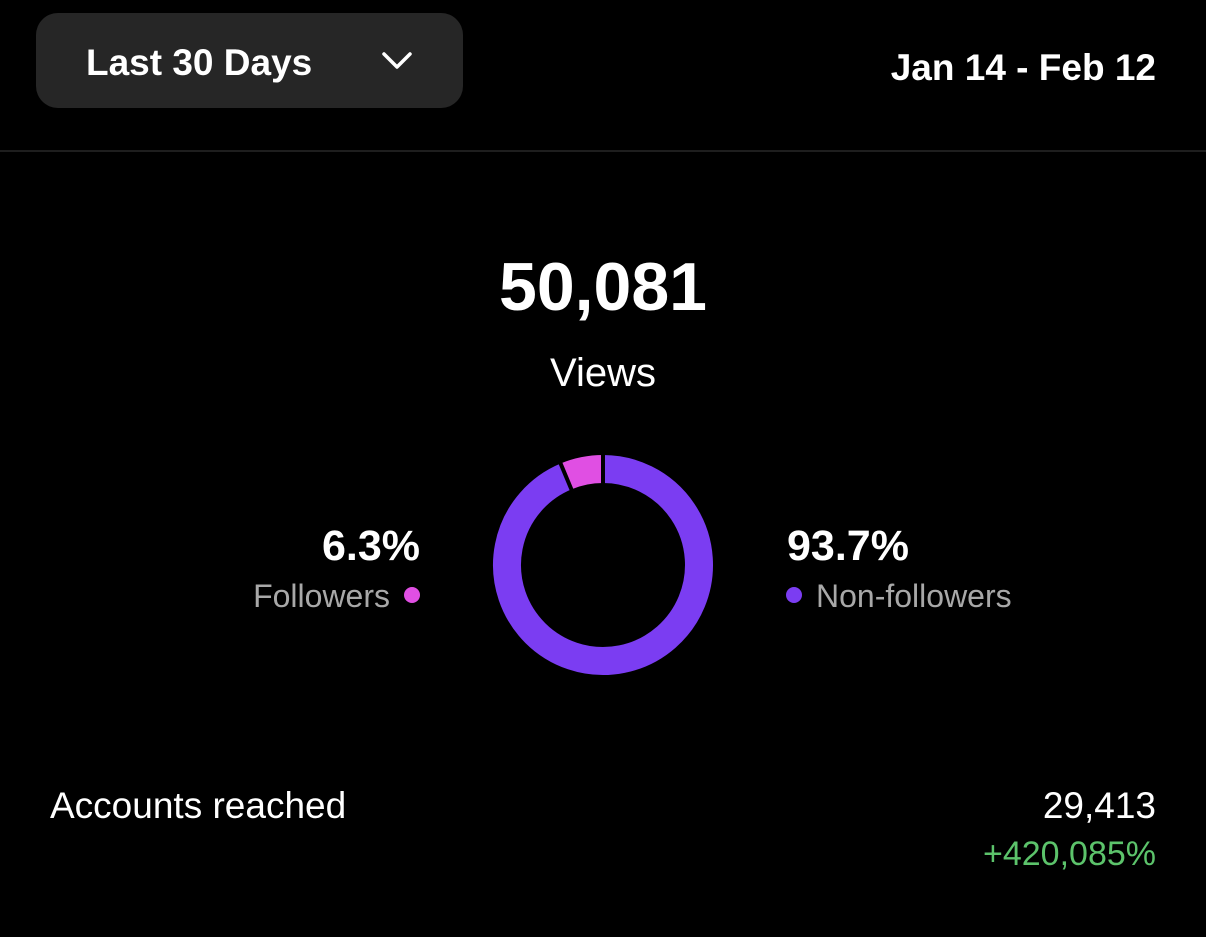 Image resolution: width=1206 pixels, height=937 pixels. Describe the element at coordinates (1023, 67) in the screenshot. I see `date-range: Jan 14 - Feb 12` at that location.